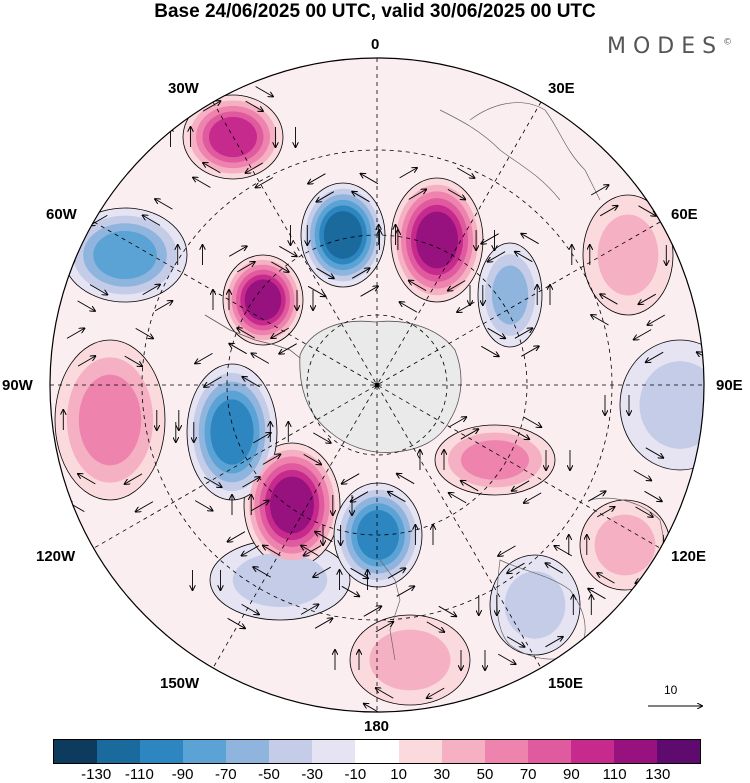 The height and width of the screenshot is (783, 750). I want to click on colorbar-tick-label: 90, so click(571, 774).